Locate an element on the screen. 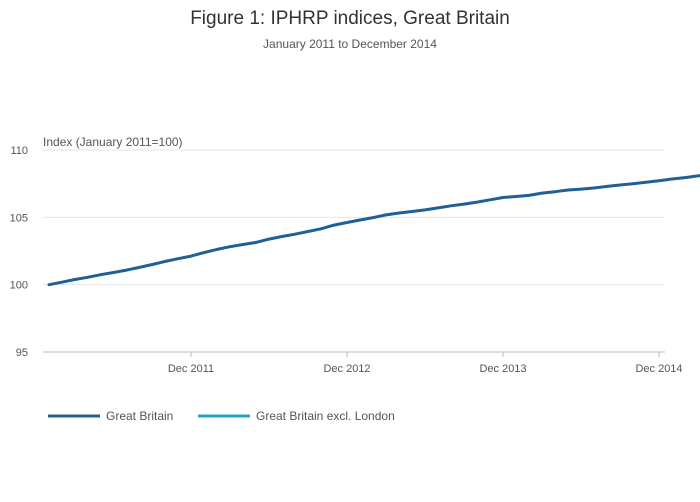 The height and width of the screenshot is (502, 700). chart-title: Figure 1: IPHRP indices, Great Britain is located at coordinates (350, 18).